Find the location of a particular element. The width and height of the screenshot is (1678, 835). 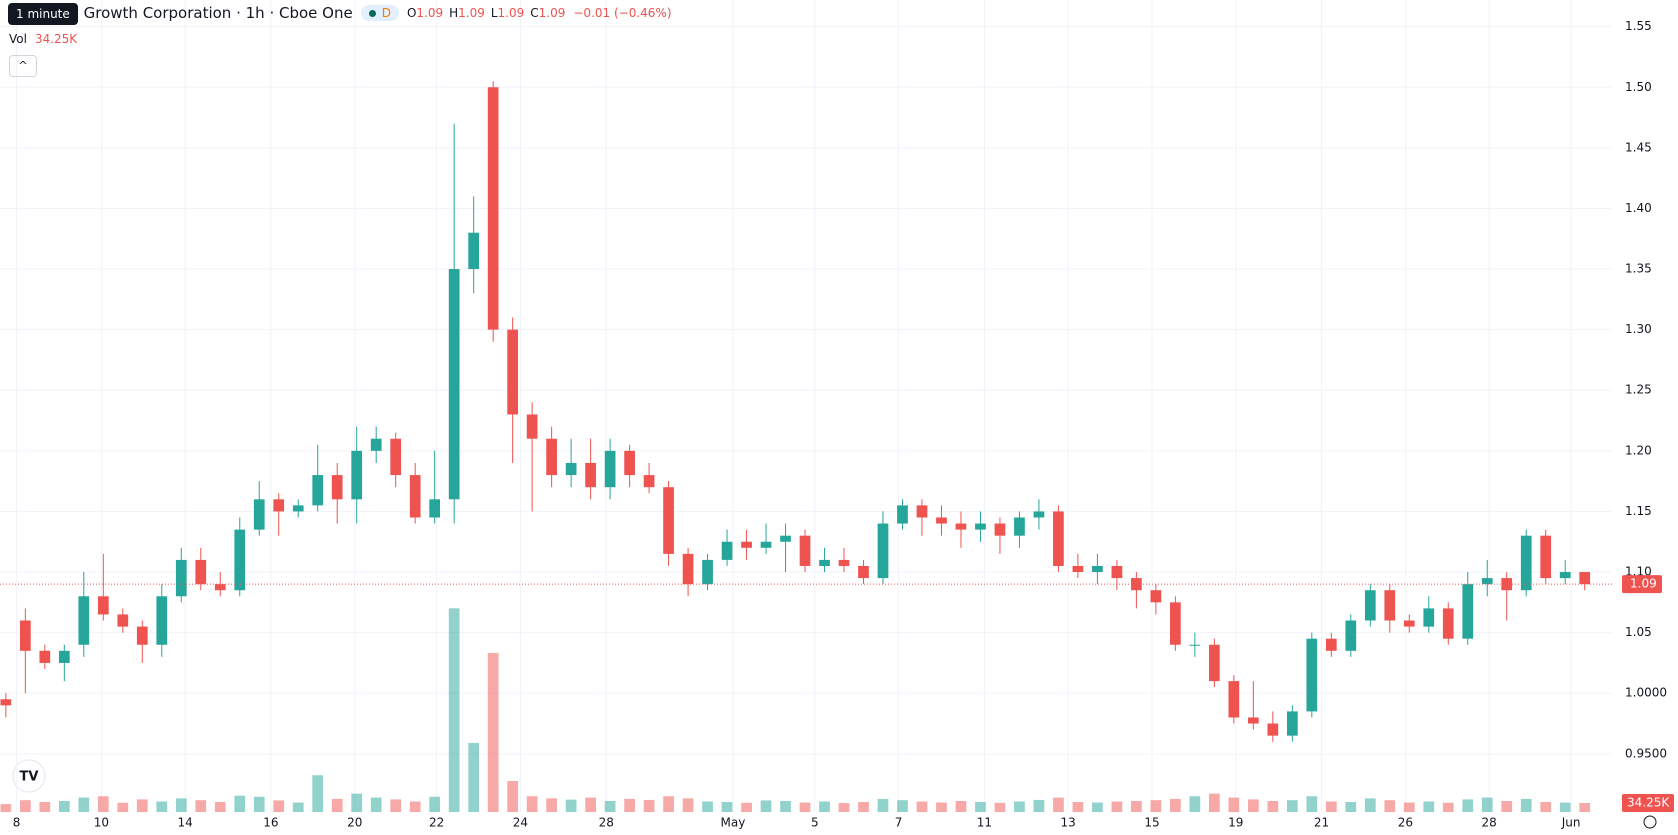

x-tick-label: 28 is located at coordinates (606, 823).